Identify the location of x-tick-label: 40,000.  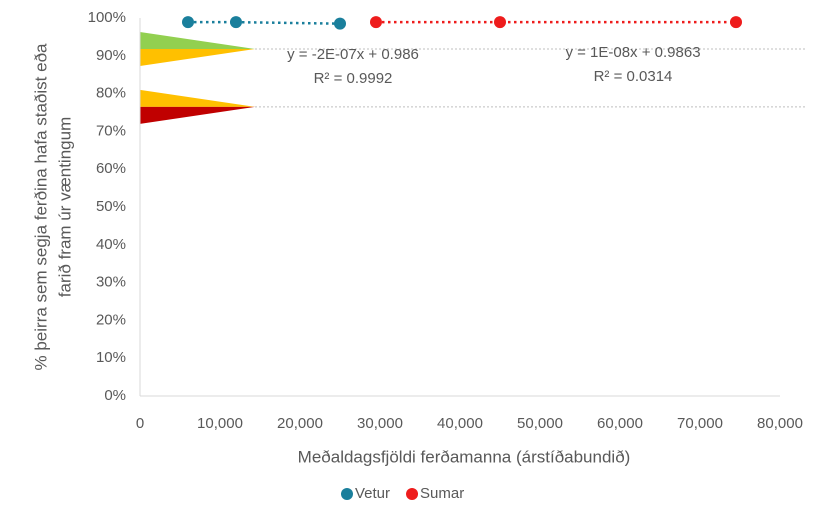
(460, 423).